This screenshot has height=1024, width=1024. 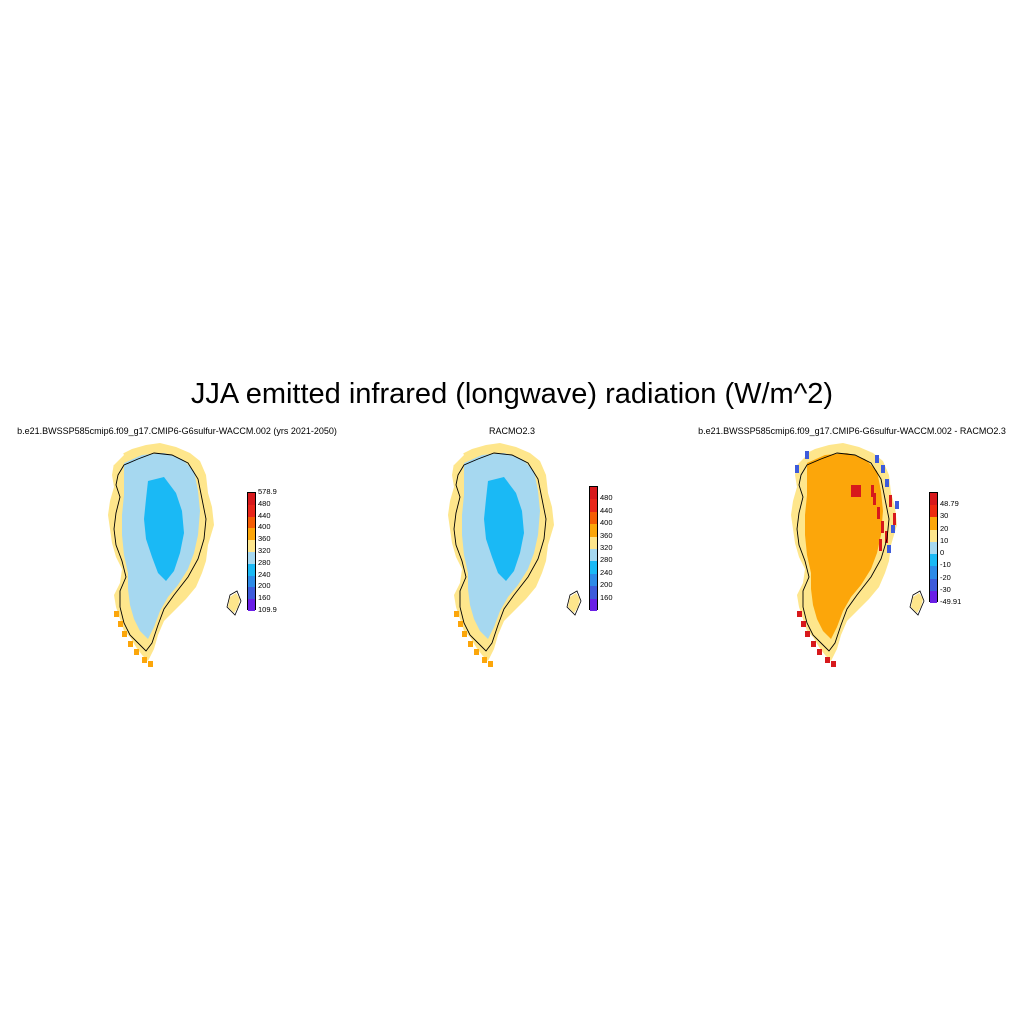 What do you see at coordinates (944, 516) in the screenshot?
I see `colorbar-tick-label: 30` at bounding box center [944, 516].